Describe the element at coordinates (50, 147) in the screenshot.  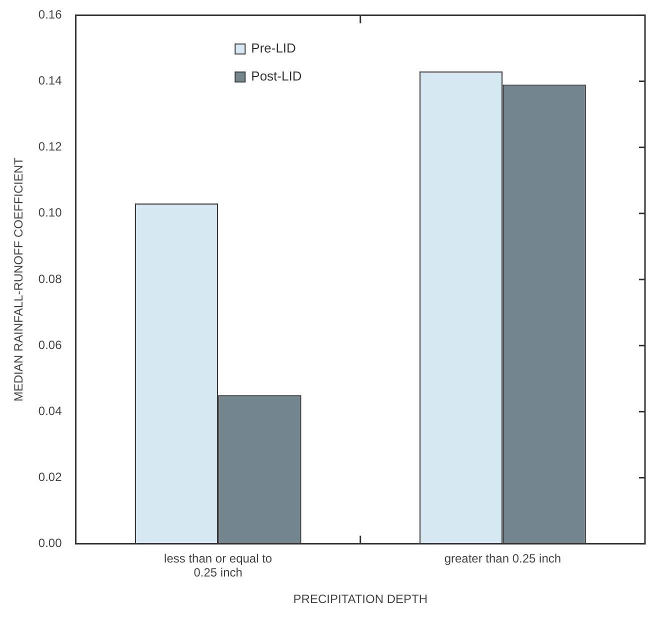
I see `y-tick-label: 0.12` at that location.